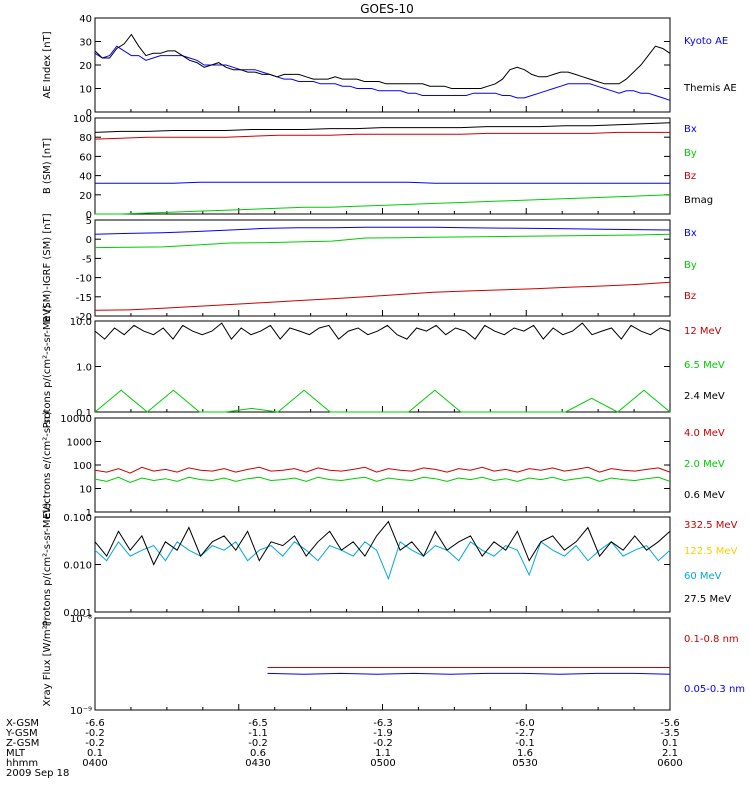  Describe the element at coordinates (84, 317) in the screenshot. I see `y-tick-label: -20` at that location.